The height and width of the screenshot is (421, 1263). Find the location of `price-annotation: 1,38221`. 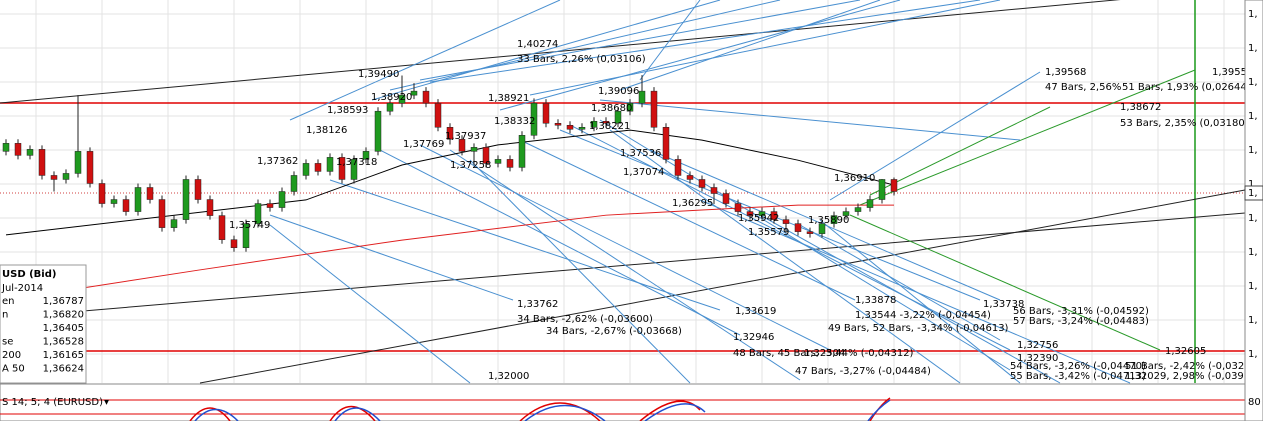

price-annotation: 1,38221 is located at coordinates (609, 126).